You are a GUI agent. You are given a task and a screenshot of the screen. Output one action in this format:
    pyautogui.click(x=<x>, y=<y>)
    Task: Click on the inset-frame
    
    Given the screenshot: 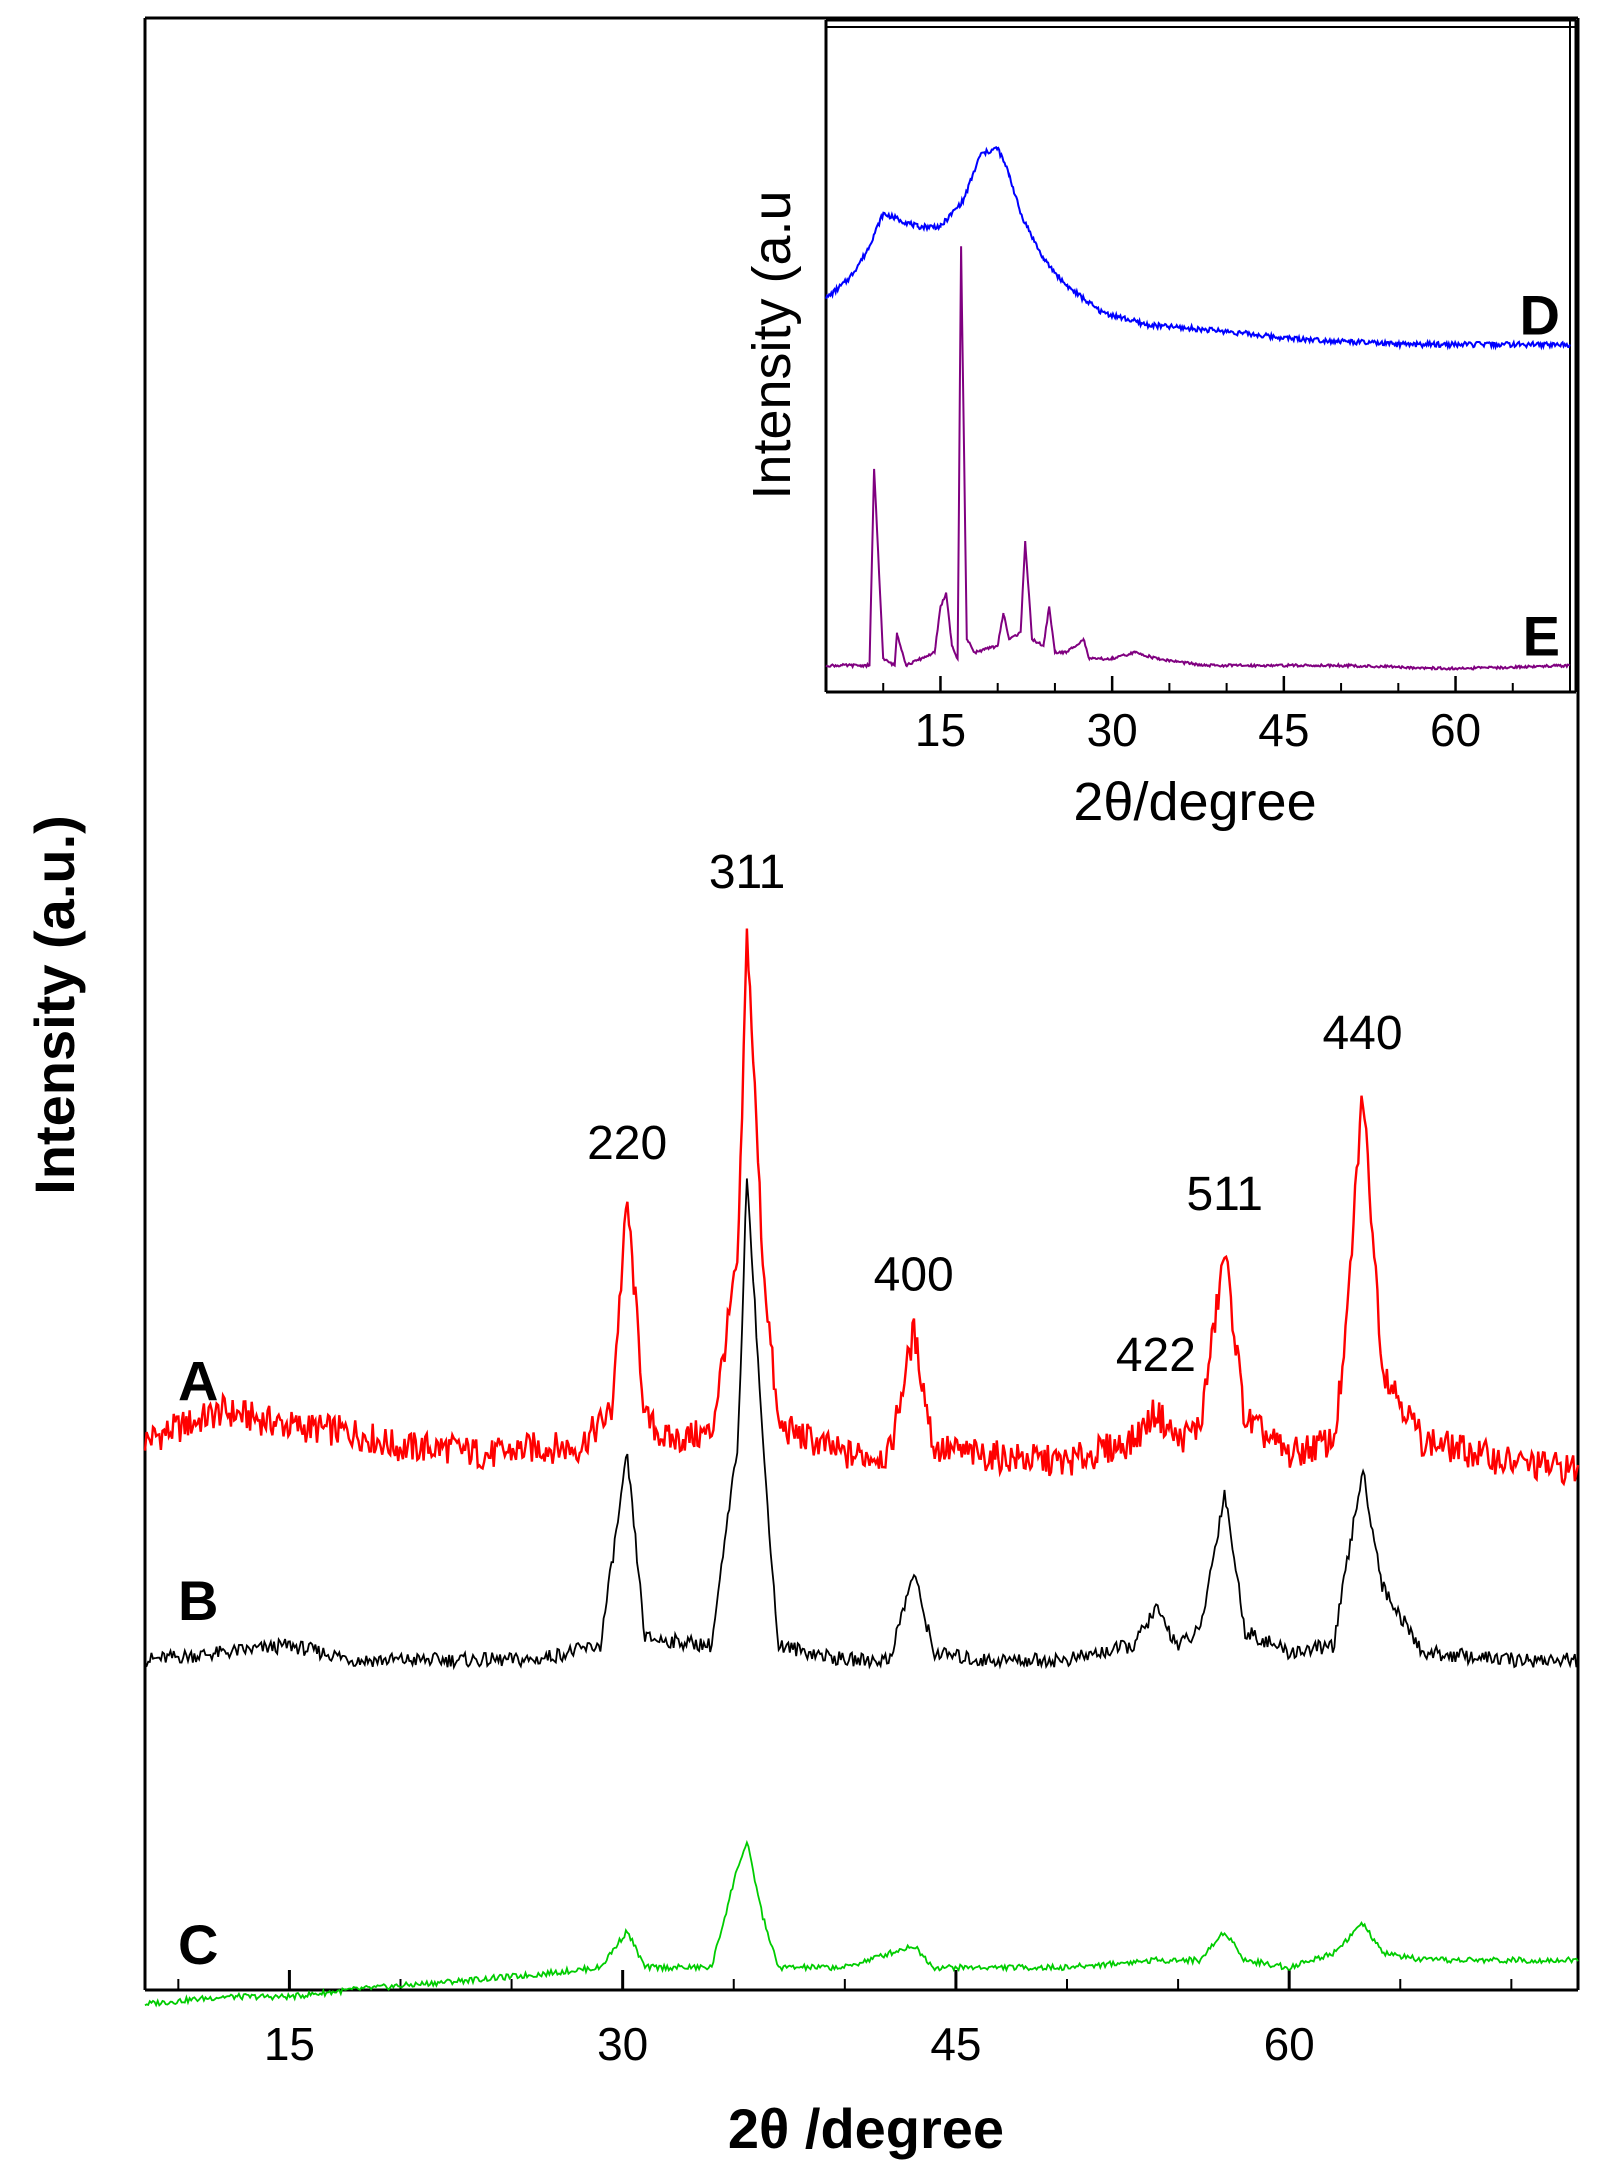 What is the action you would take?
    pyautogui.click(x=1201, y=356)
    